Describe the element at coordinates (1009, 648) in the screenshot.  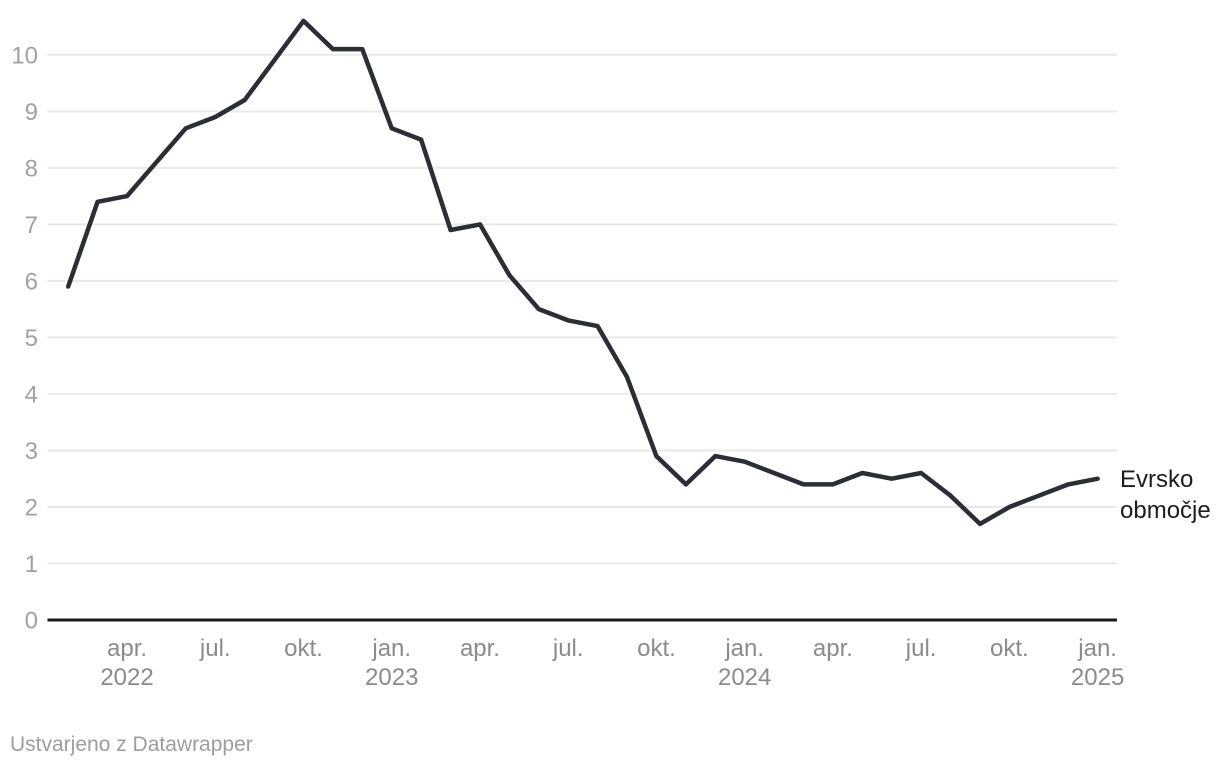
I see `x-tick-label-32: okt.` at that location.